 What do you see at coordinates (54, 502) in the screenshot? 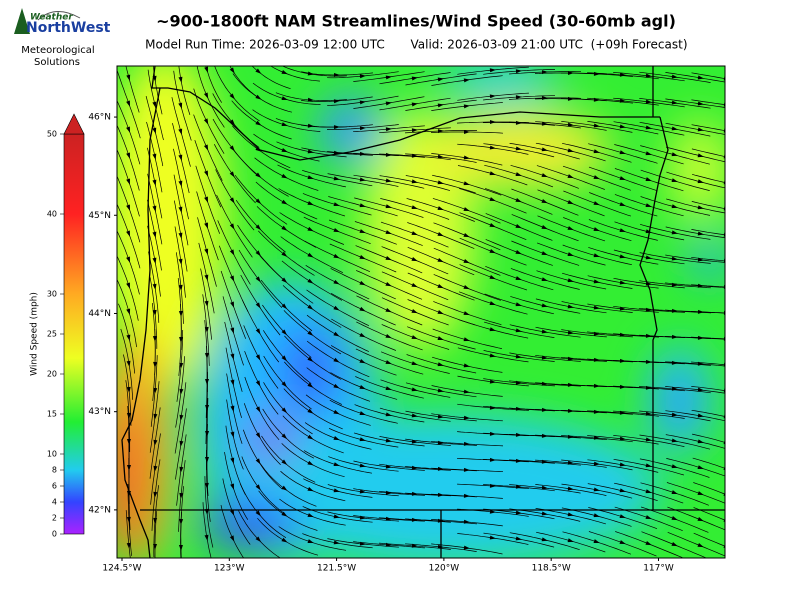
I see `colorbar-tick-label: 4` at bounding box center [54, 502].